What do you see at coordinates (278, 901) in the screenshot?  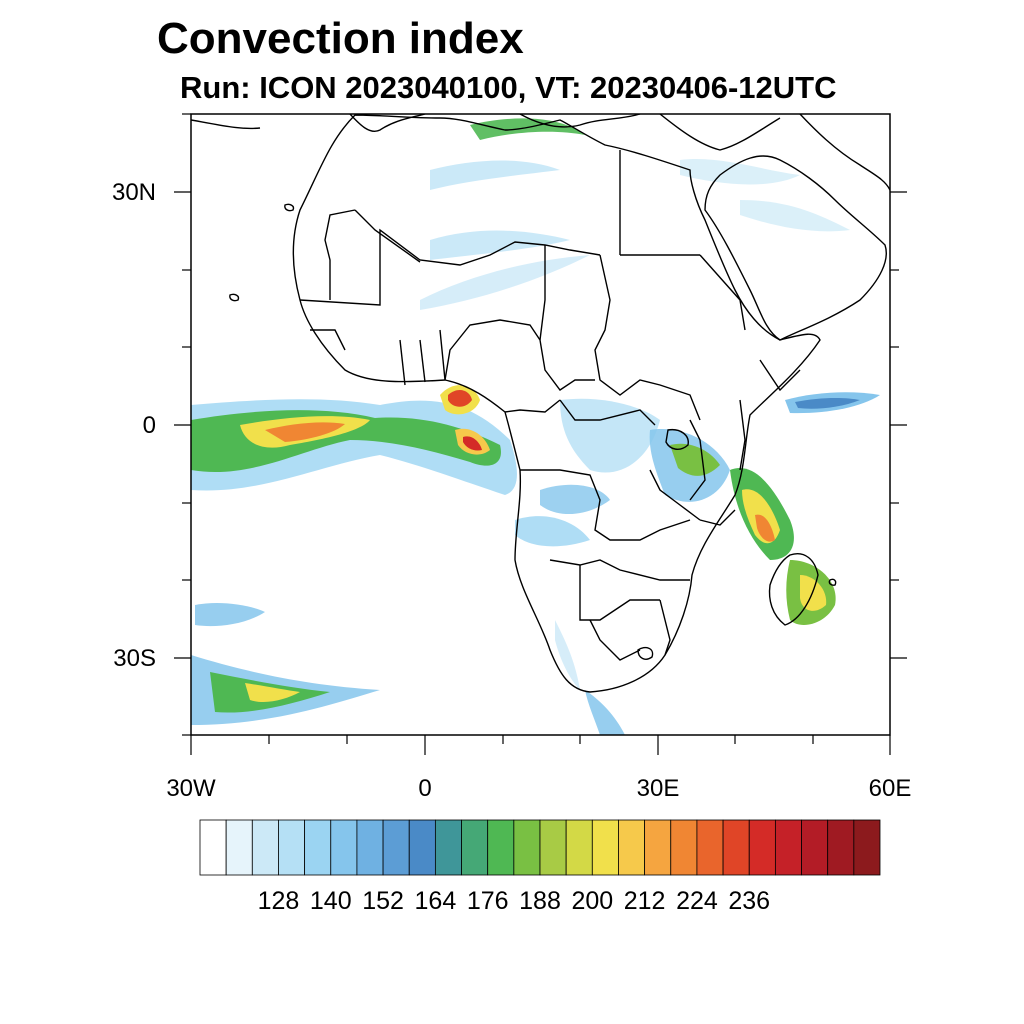 I see `colorbar-label: 128` at bounding box center [278, 901].